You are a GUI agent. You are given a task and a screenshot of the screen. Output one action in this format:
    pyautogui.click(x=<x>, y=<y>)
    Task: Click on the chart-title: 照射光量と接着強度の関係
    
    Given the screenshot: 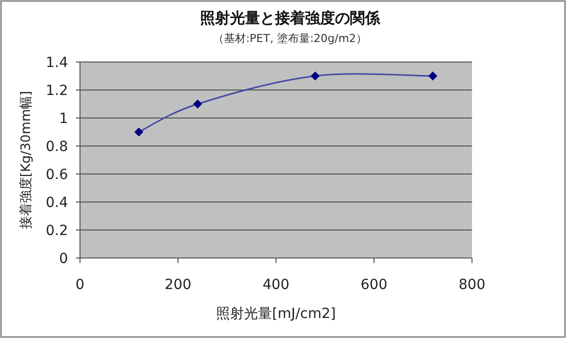 What is the action you would take?
    pyautogui.click(x=290, y=18)
    